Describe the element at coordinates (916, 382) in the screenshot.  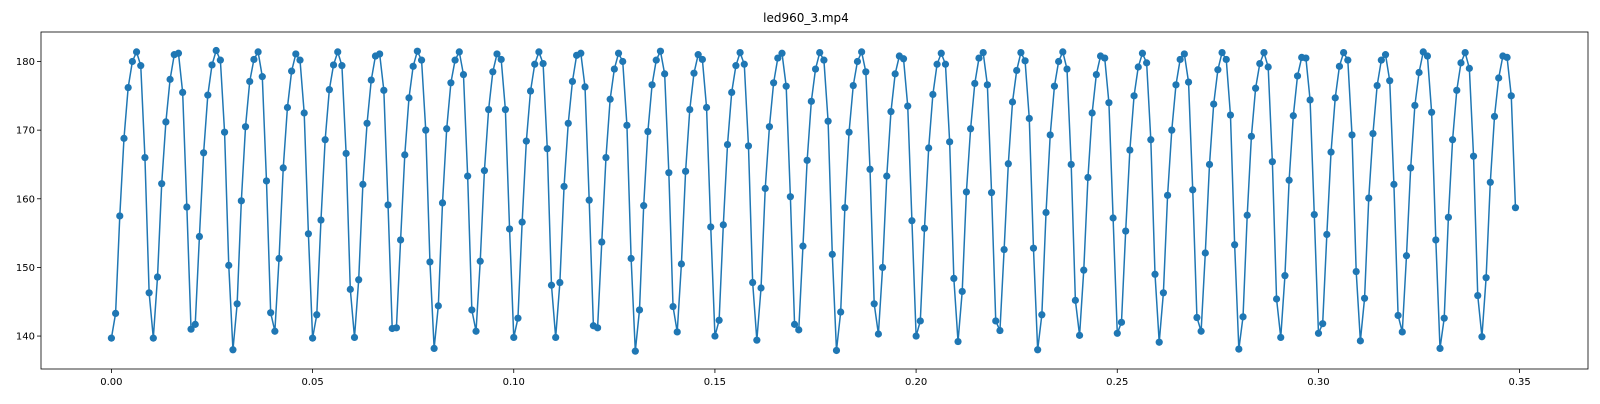
I see `x-tick-label: 0.20` at that location.